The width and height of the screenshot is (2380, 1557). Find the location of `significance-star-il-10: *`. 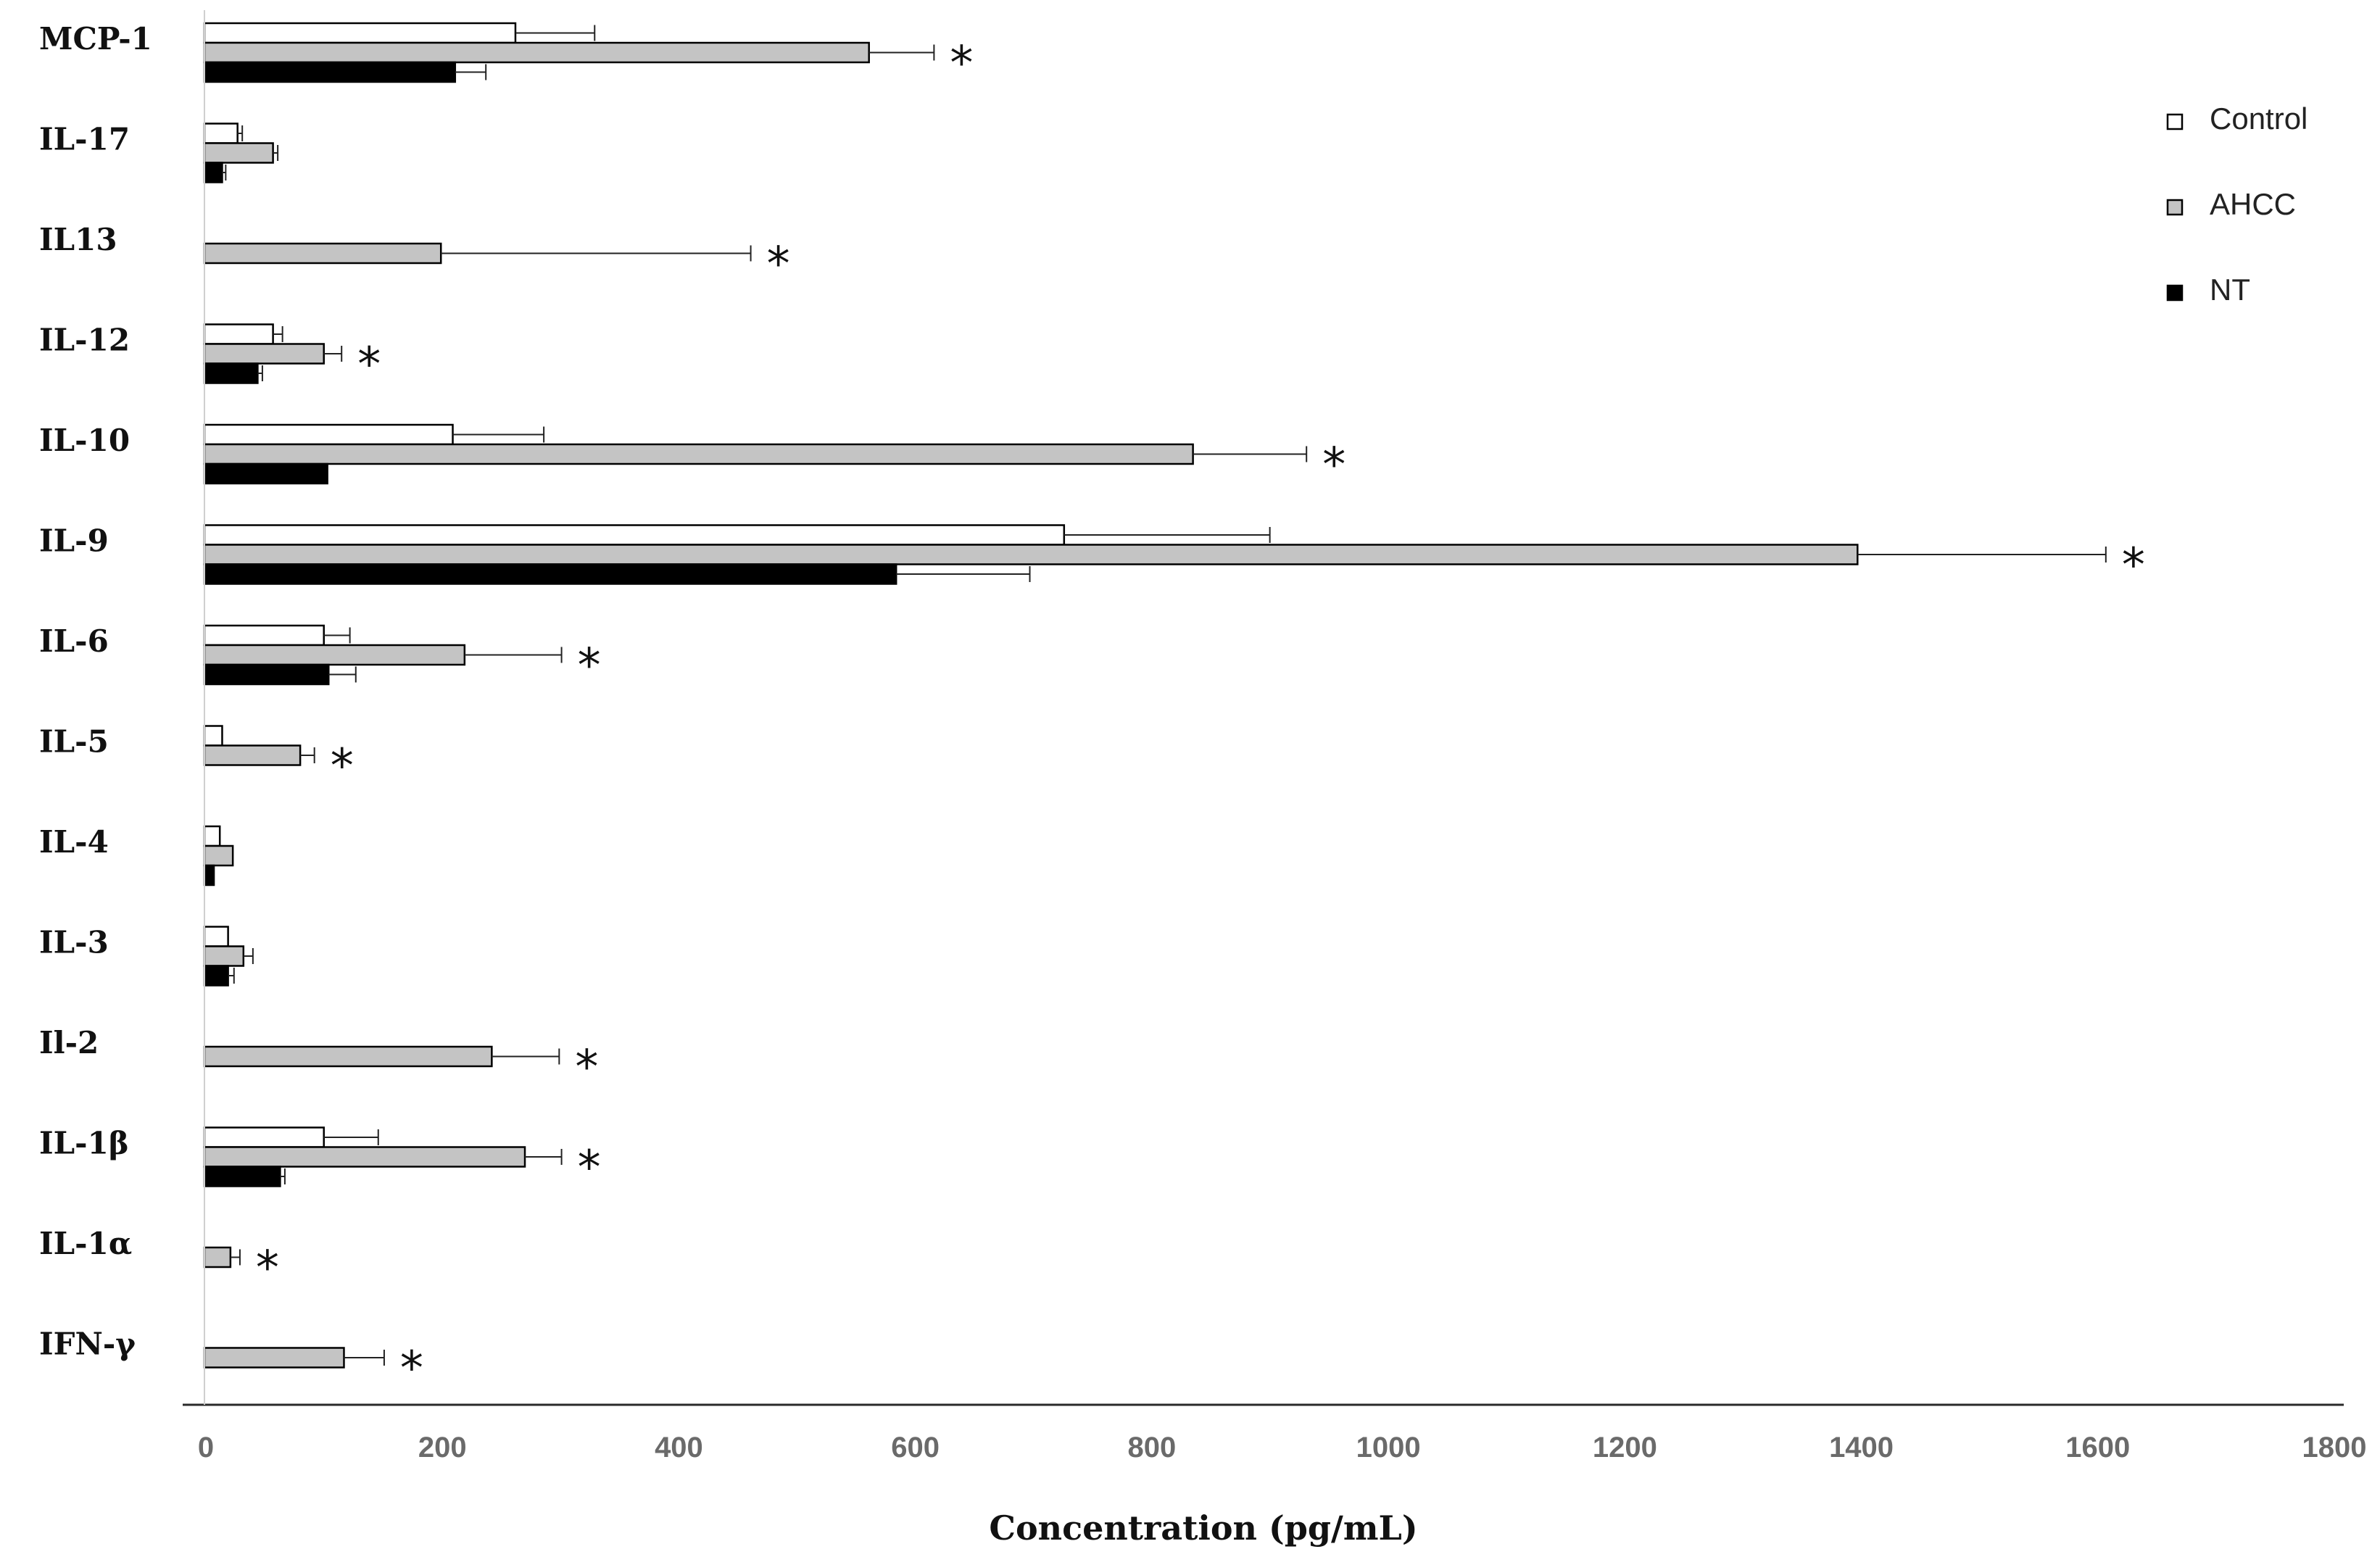

significance-star-il-10: * is located at coordinates (1334, 465).